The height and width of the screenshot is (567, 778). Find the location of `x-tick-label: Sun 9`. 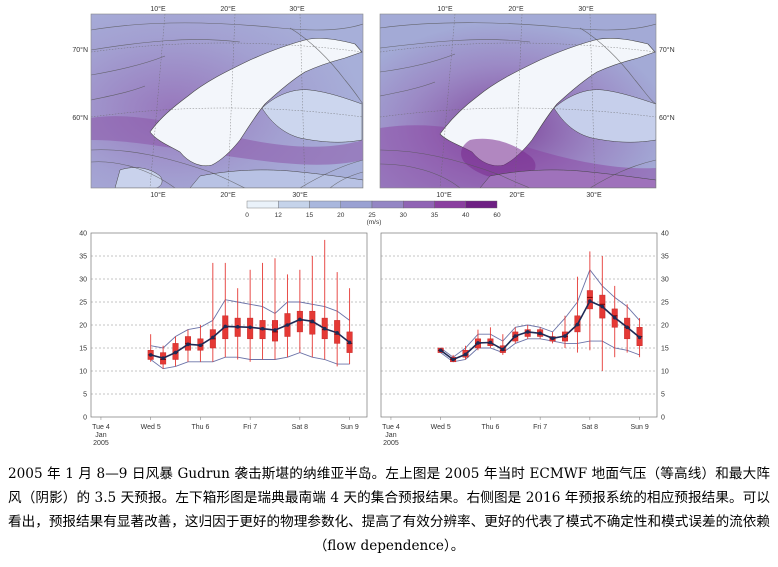

x-tick-label: Sun 9 is located at coordinates (349, 427).